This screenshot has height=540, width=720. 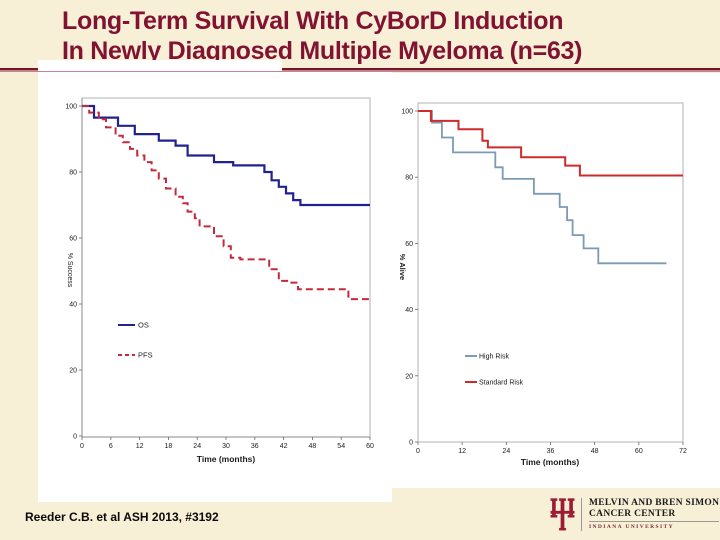 I want to click on series-line-standard-risk, so click(x=550, y=143).